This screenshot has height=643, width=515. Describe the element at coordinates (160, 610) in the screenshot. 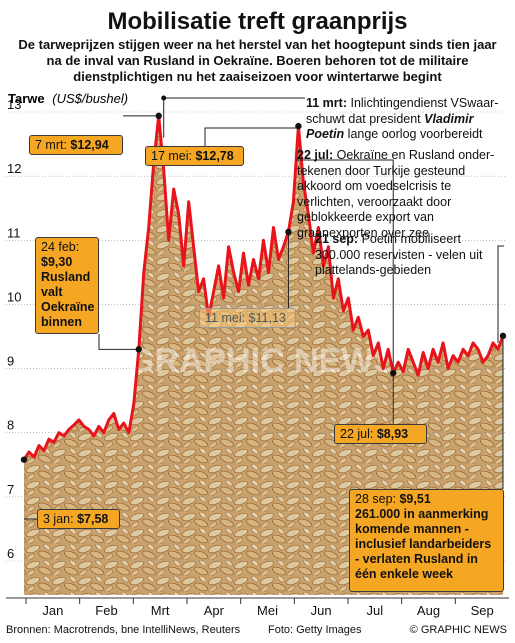

I see `x-tick-mrt: Mrt` at that location.